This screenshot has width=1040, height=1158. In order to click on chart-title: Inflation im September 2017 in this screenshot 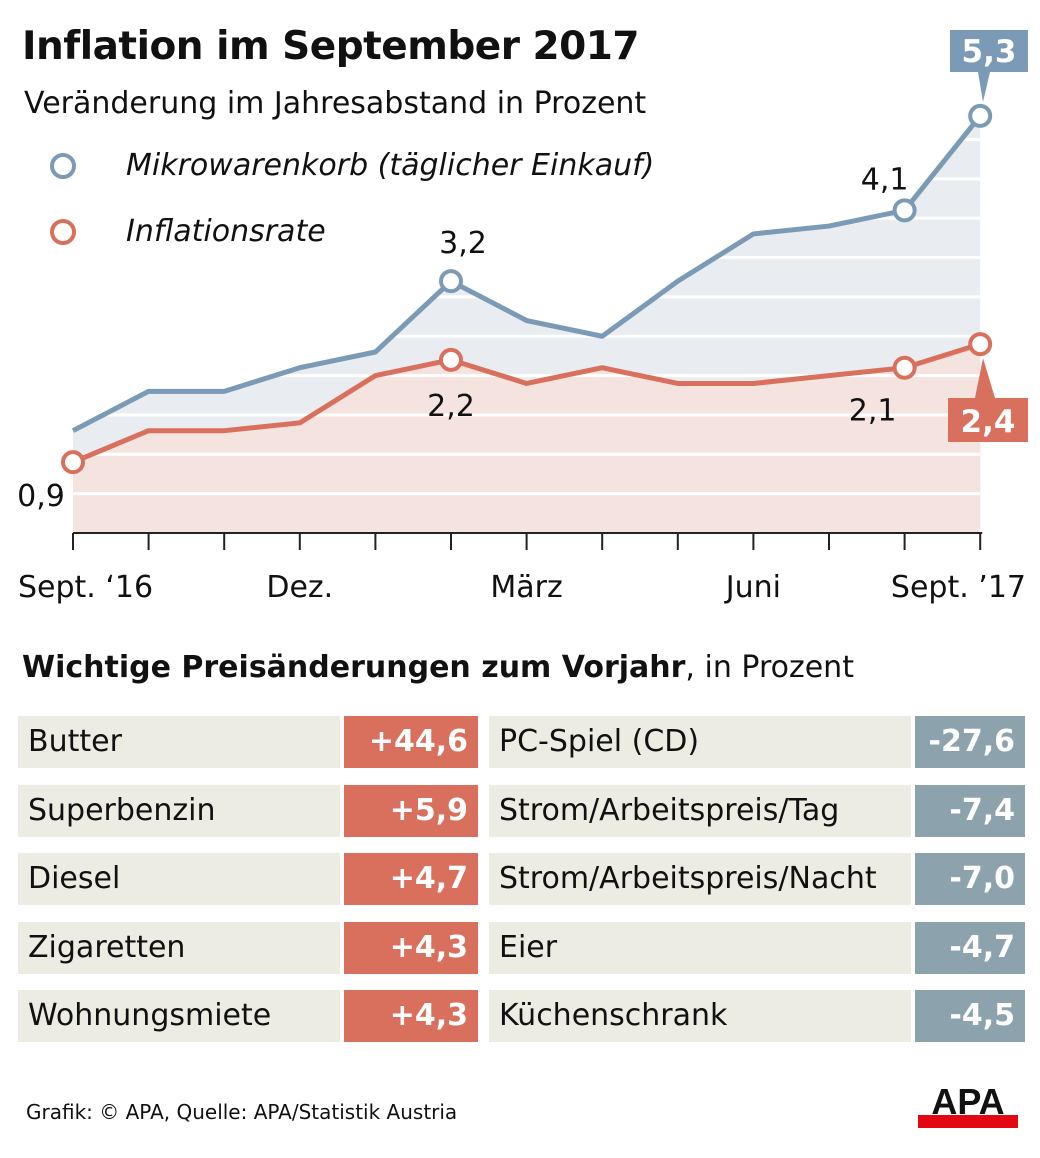, I will do `click(331, 46)`.